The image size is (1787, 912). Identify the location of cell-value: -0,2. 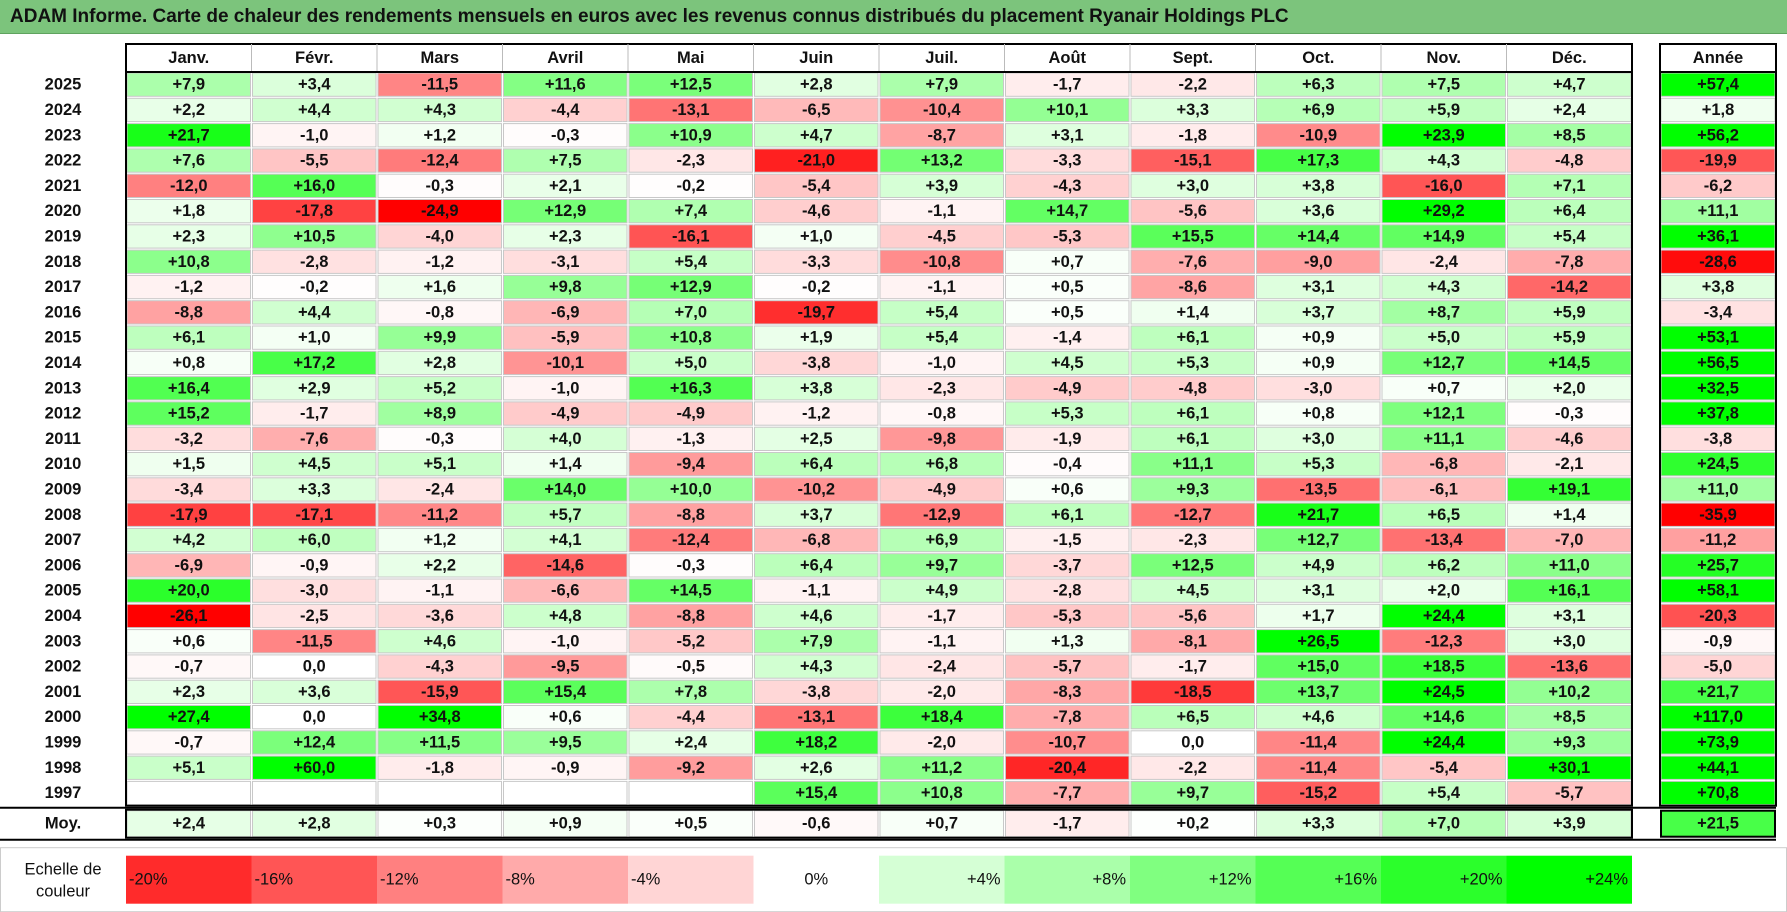
(691, 186).